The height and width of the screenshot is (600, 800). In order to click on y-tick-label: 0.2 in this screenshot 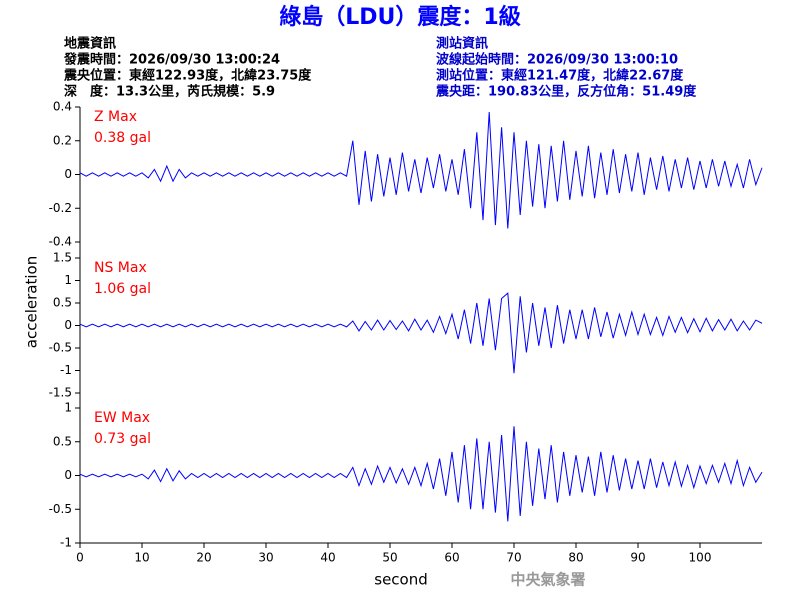, I will do `click(62, 140)`.